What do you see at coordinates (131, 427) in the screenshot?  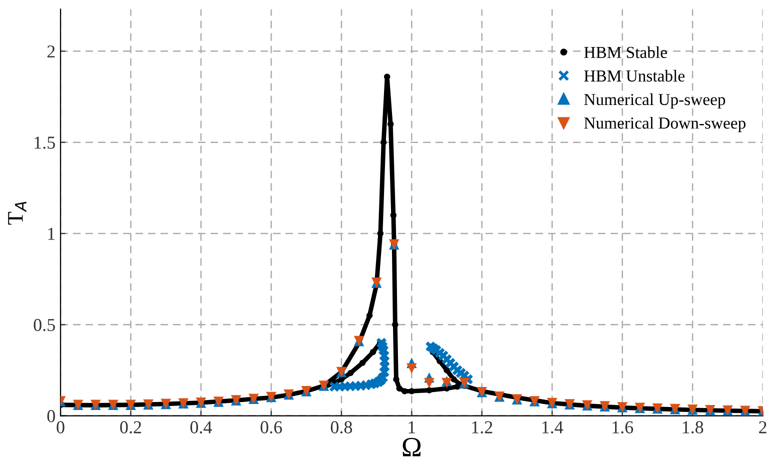 I see `x-tick-label: 0.2` at bounding box center [131, 427].